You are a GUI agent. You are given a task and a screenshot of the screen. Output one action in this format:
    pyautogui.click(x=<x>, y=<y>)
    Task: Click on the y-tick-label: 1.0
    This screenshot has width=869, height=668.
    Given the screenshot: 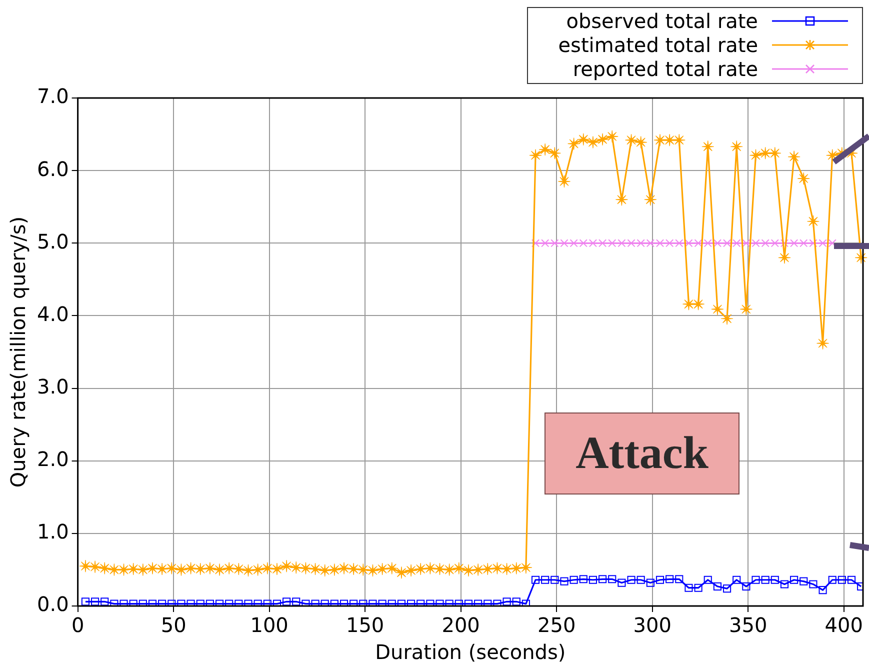 What is the action you would take?
    pyautogui.click(x=52, y=532)
    